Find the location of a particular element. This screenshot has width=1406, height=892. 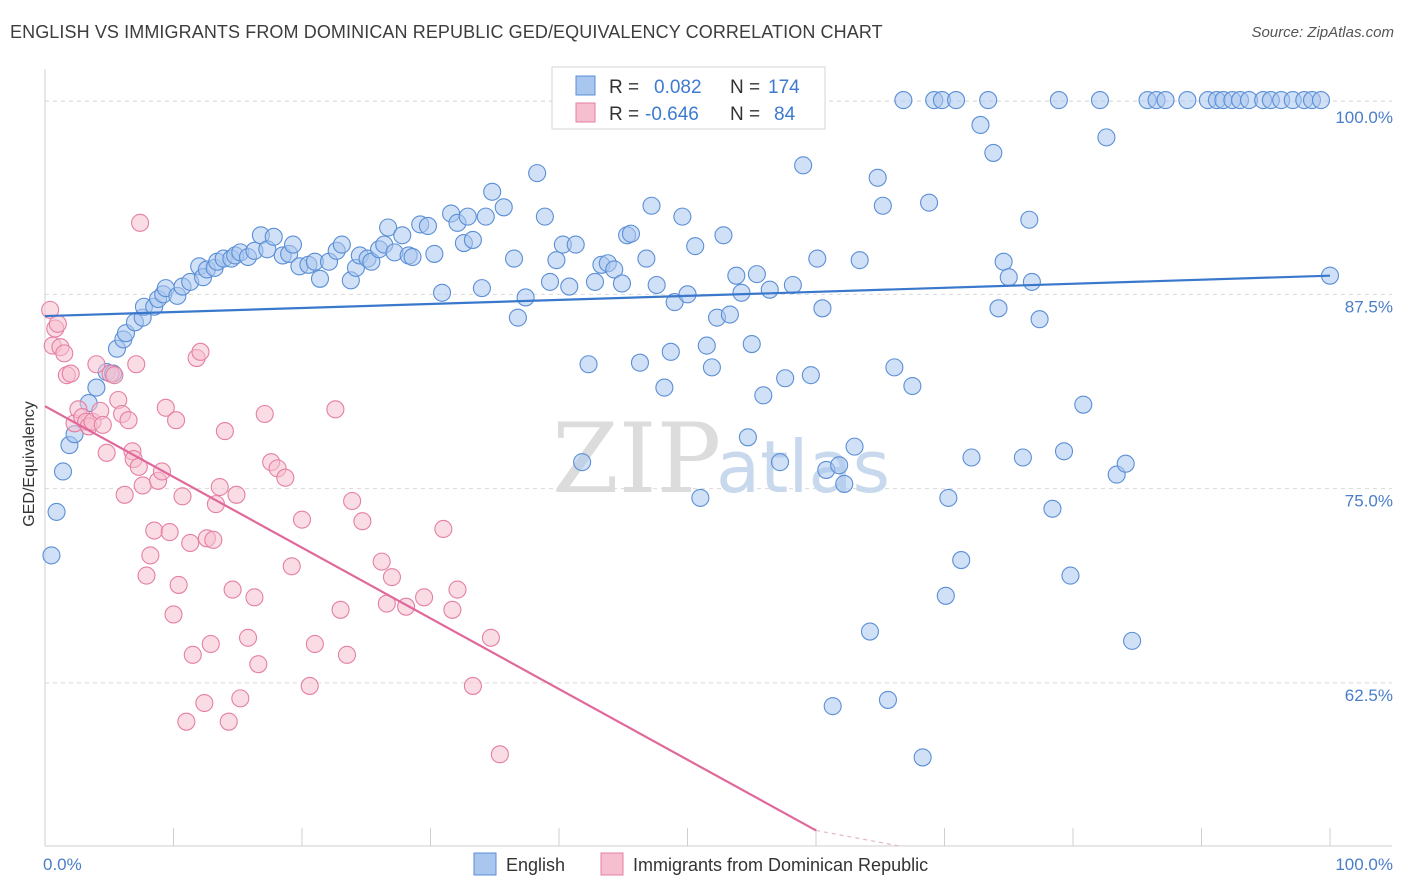

bottom-legend-label-dominican: Immigrants from Dominican Republic is located at coordinates (780, 865).